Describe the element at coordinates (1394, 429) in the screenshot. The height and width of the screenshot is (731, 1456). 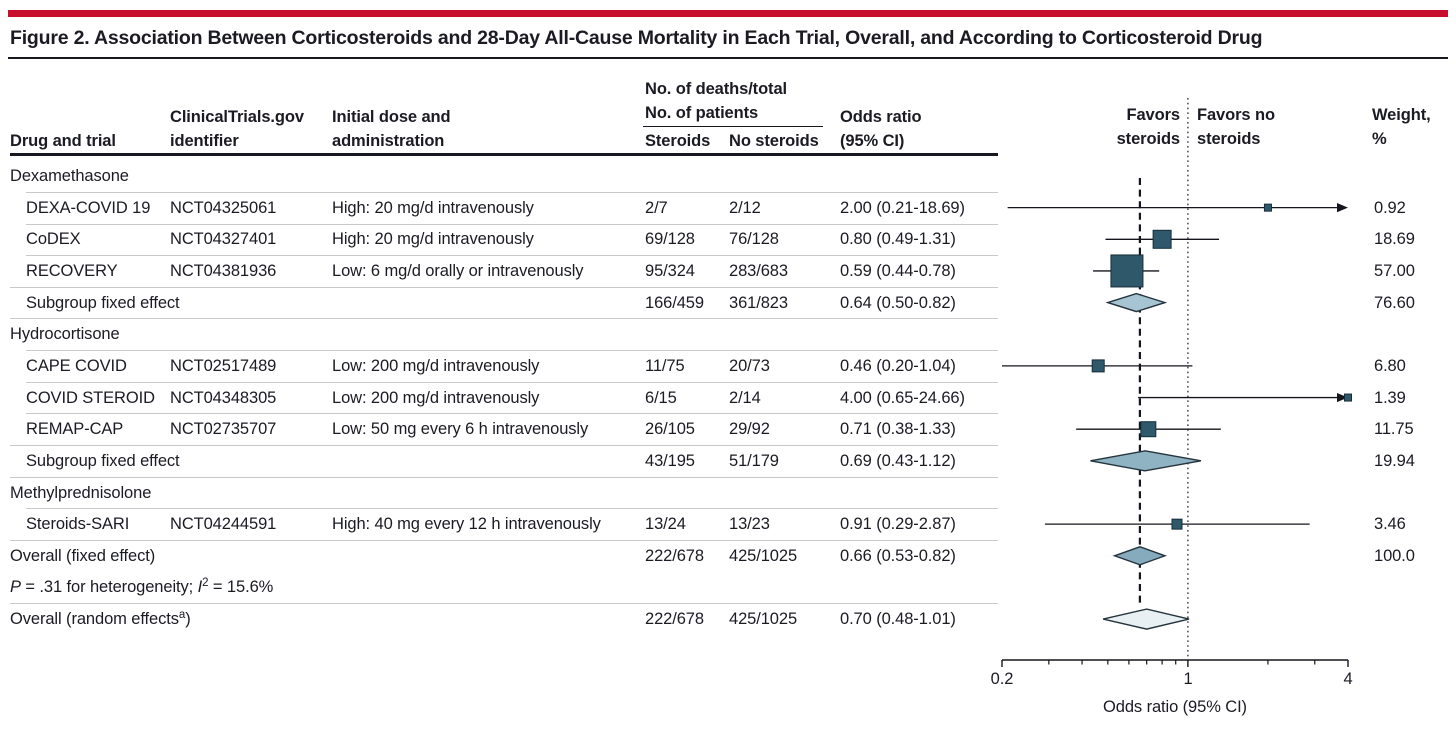
I see `weight-value: 11.75` at that location.